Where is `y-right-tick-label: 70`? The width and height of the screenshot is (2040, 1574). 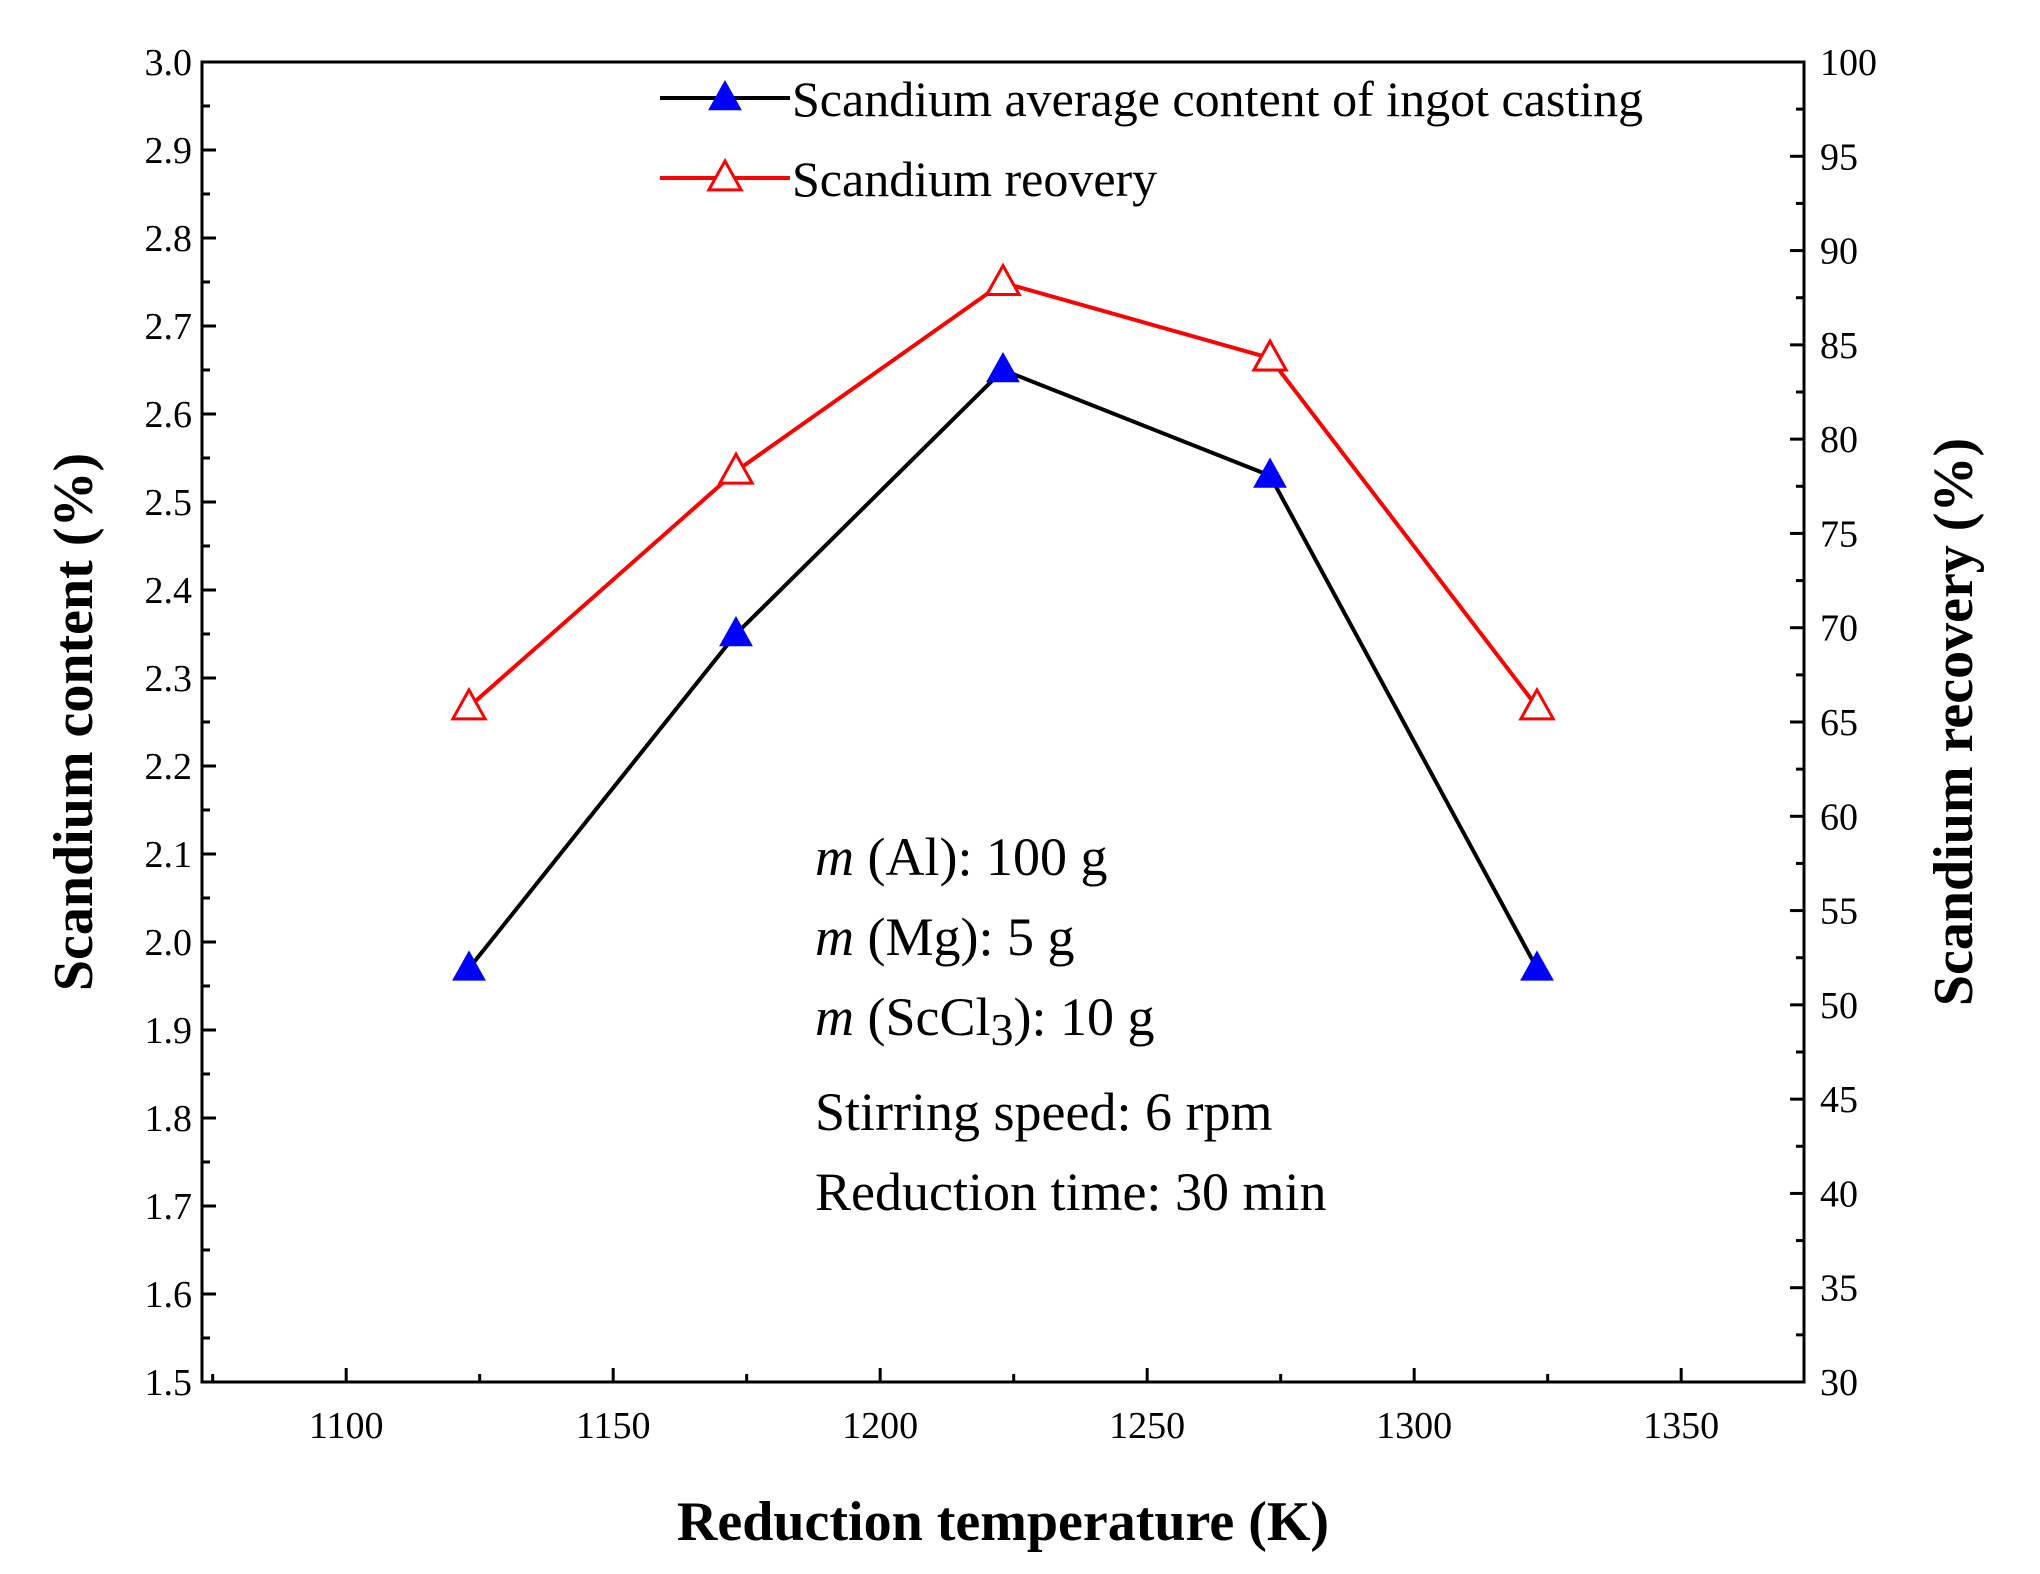 y-right-tick-label: 70 is located at coordinates (1839, 629).